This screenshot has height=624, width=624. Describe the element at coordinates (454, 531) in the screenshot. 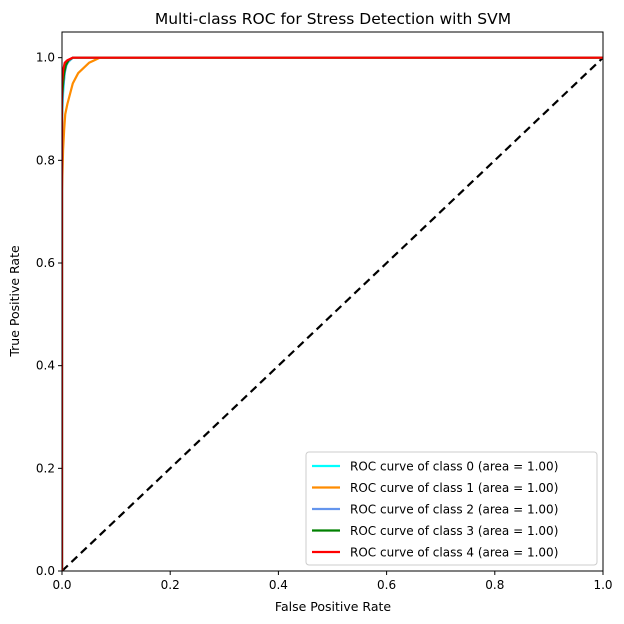

I see `legend-label-class-3: ROC curve of class 3 (area = 1.00)` at that location.